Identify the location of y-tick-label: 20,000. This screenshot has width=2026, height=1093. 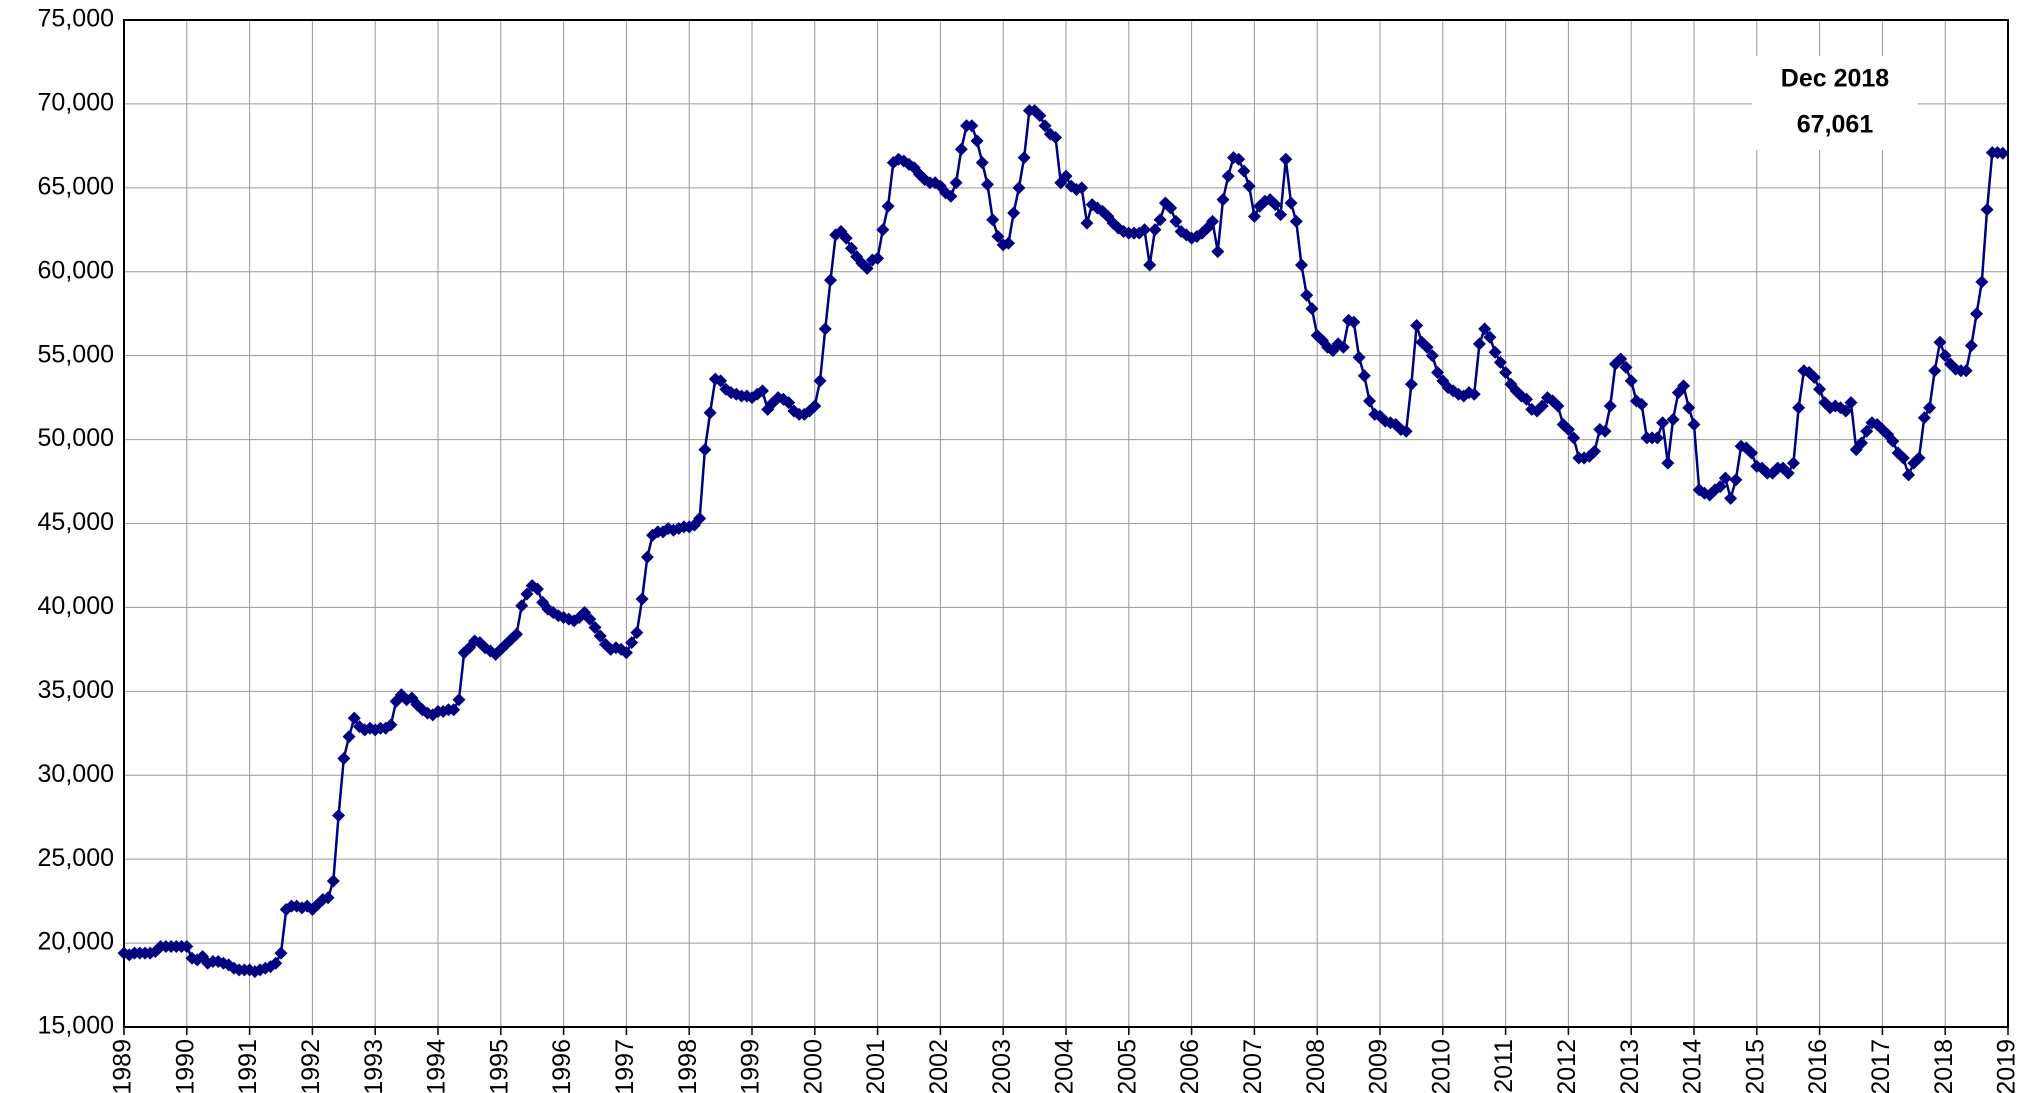
(76, 942).